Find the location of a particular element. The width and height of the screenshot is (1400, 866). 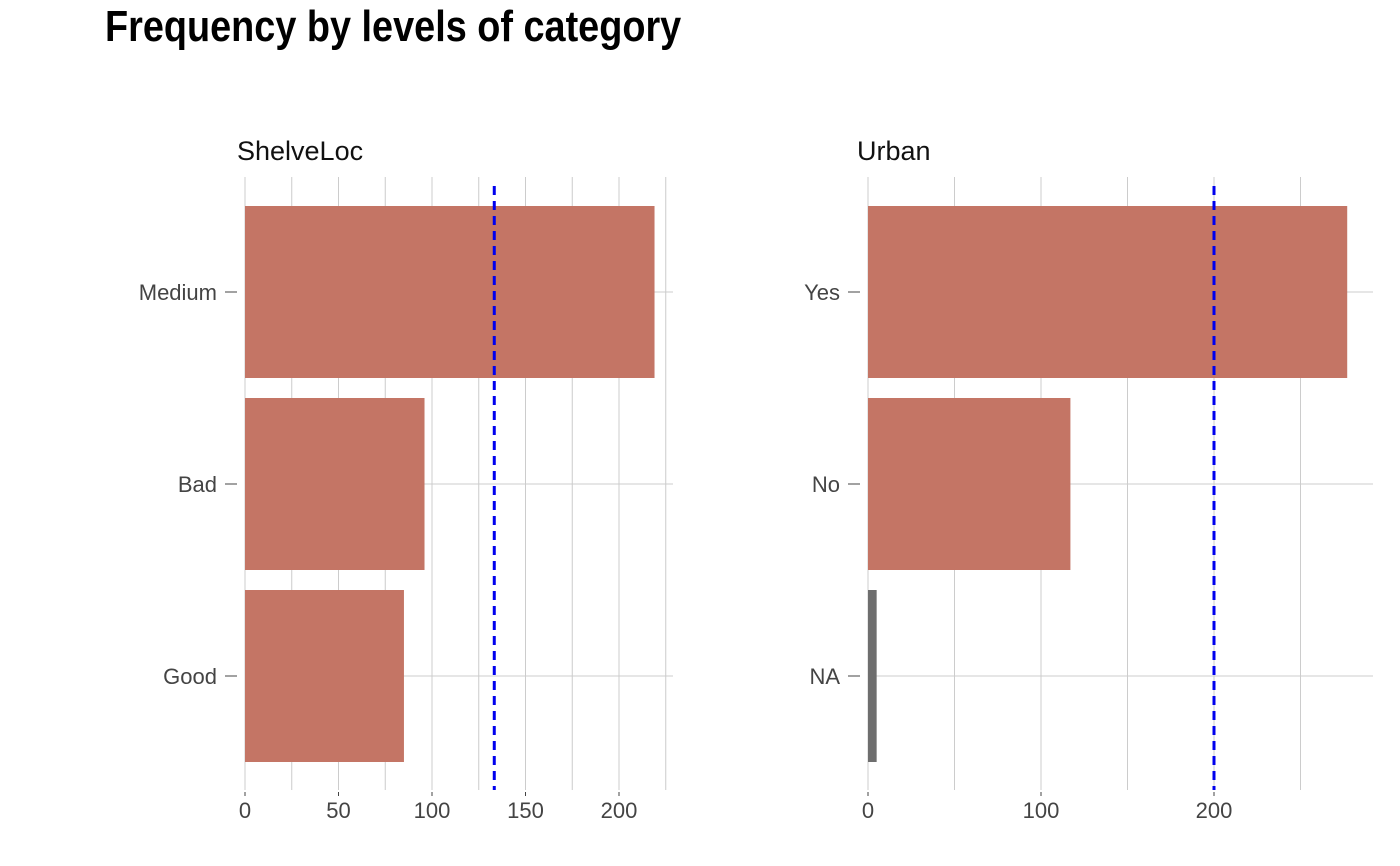

shelveloc-xtick-label: 100 is located at coordinates (432, 810).